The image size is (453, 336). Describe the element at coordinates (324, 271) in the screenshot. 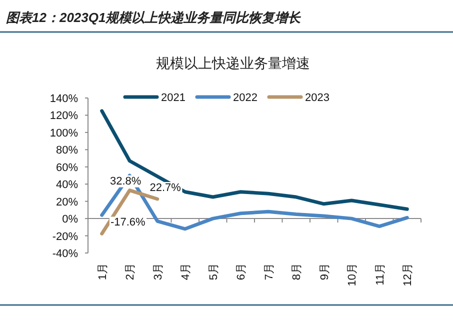

I see `x-tick-label: 9月` at that location.